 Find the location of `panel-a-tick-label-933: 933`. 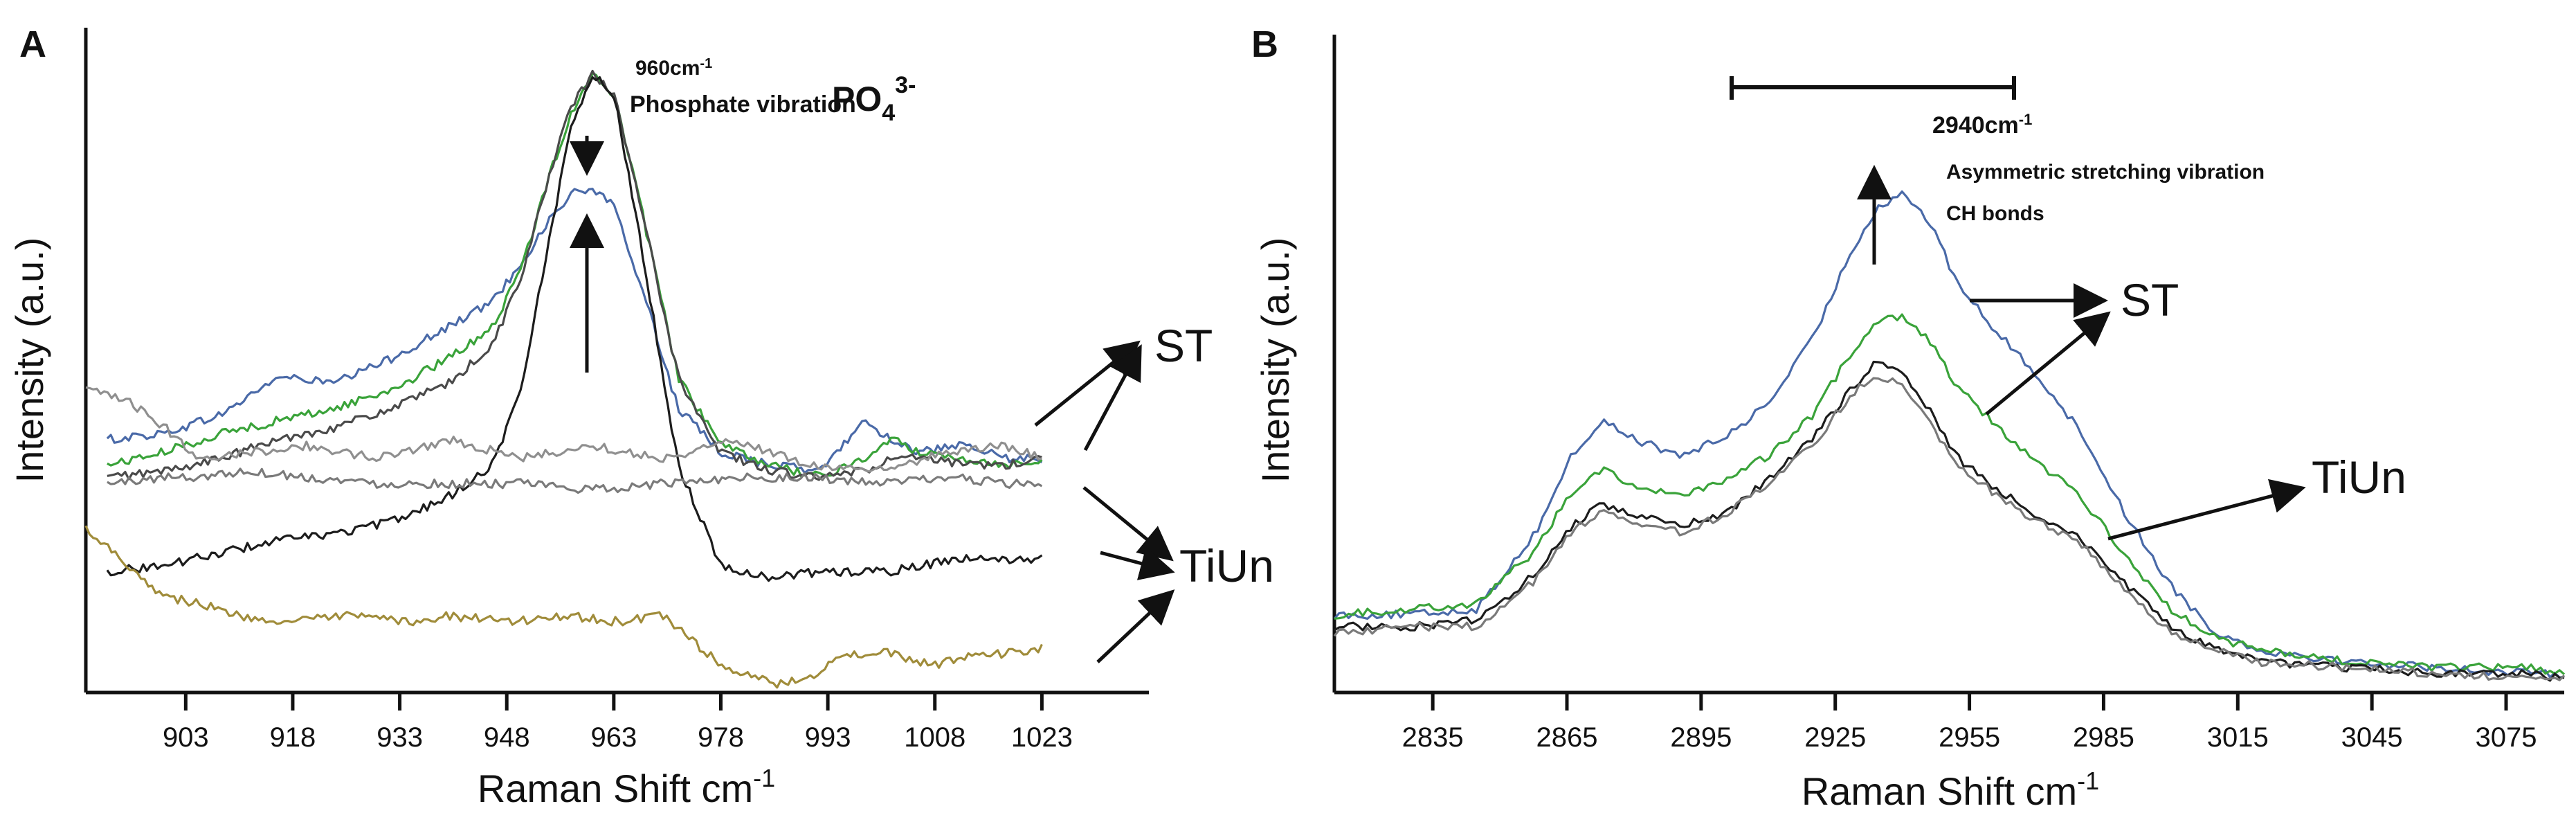

panel-a-tick-label-933: 933 is located at coordinates (400, 737).